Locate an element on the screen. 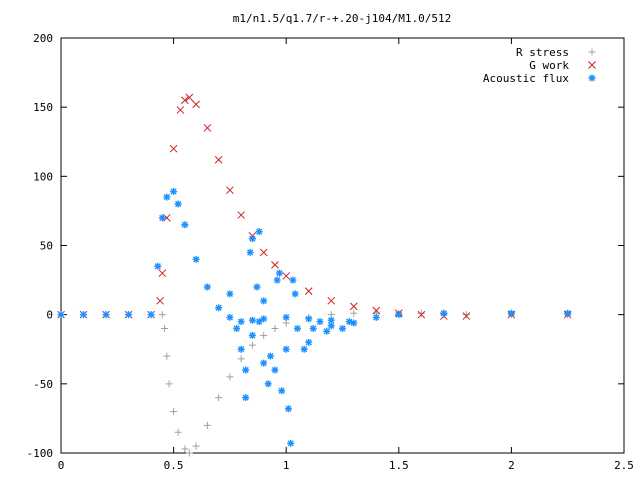 Image resolution: width=640 pixels, height=480 pixels. x-tick-label: 1 is located at coordinates (286, 465).